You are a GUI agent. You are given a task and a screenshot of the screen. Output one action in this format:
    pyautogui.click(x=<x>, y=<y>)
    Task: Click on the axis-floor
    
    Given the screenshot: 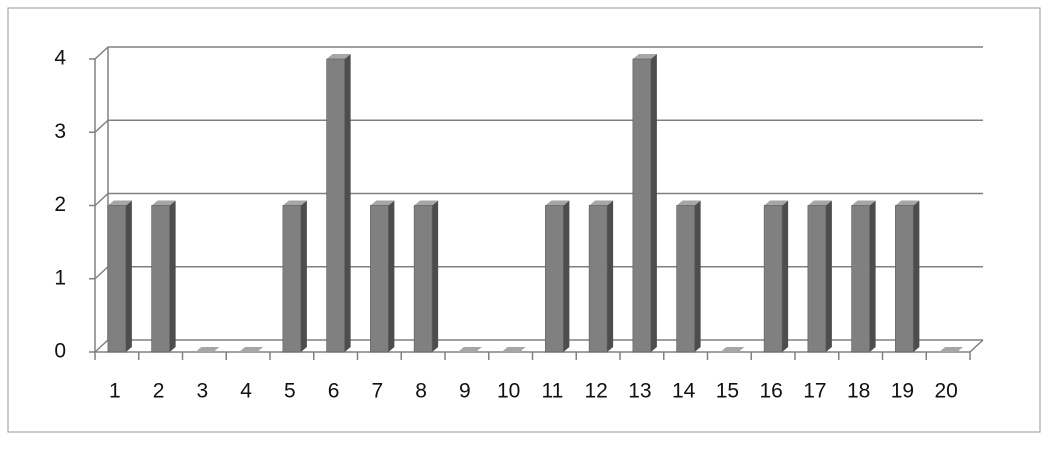 What is the action you would take?
    pyautogui.click(x=976, y=346)
    